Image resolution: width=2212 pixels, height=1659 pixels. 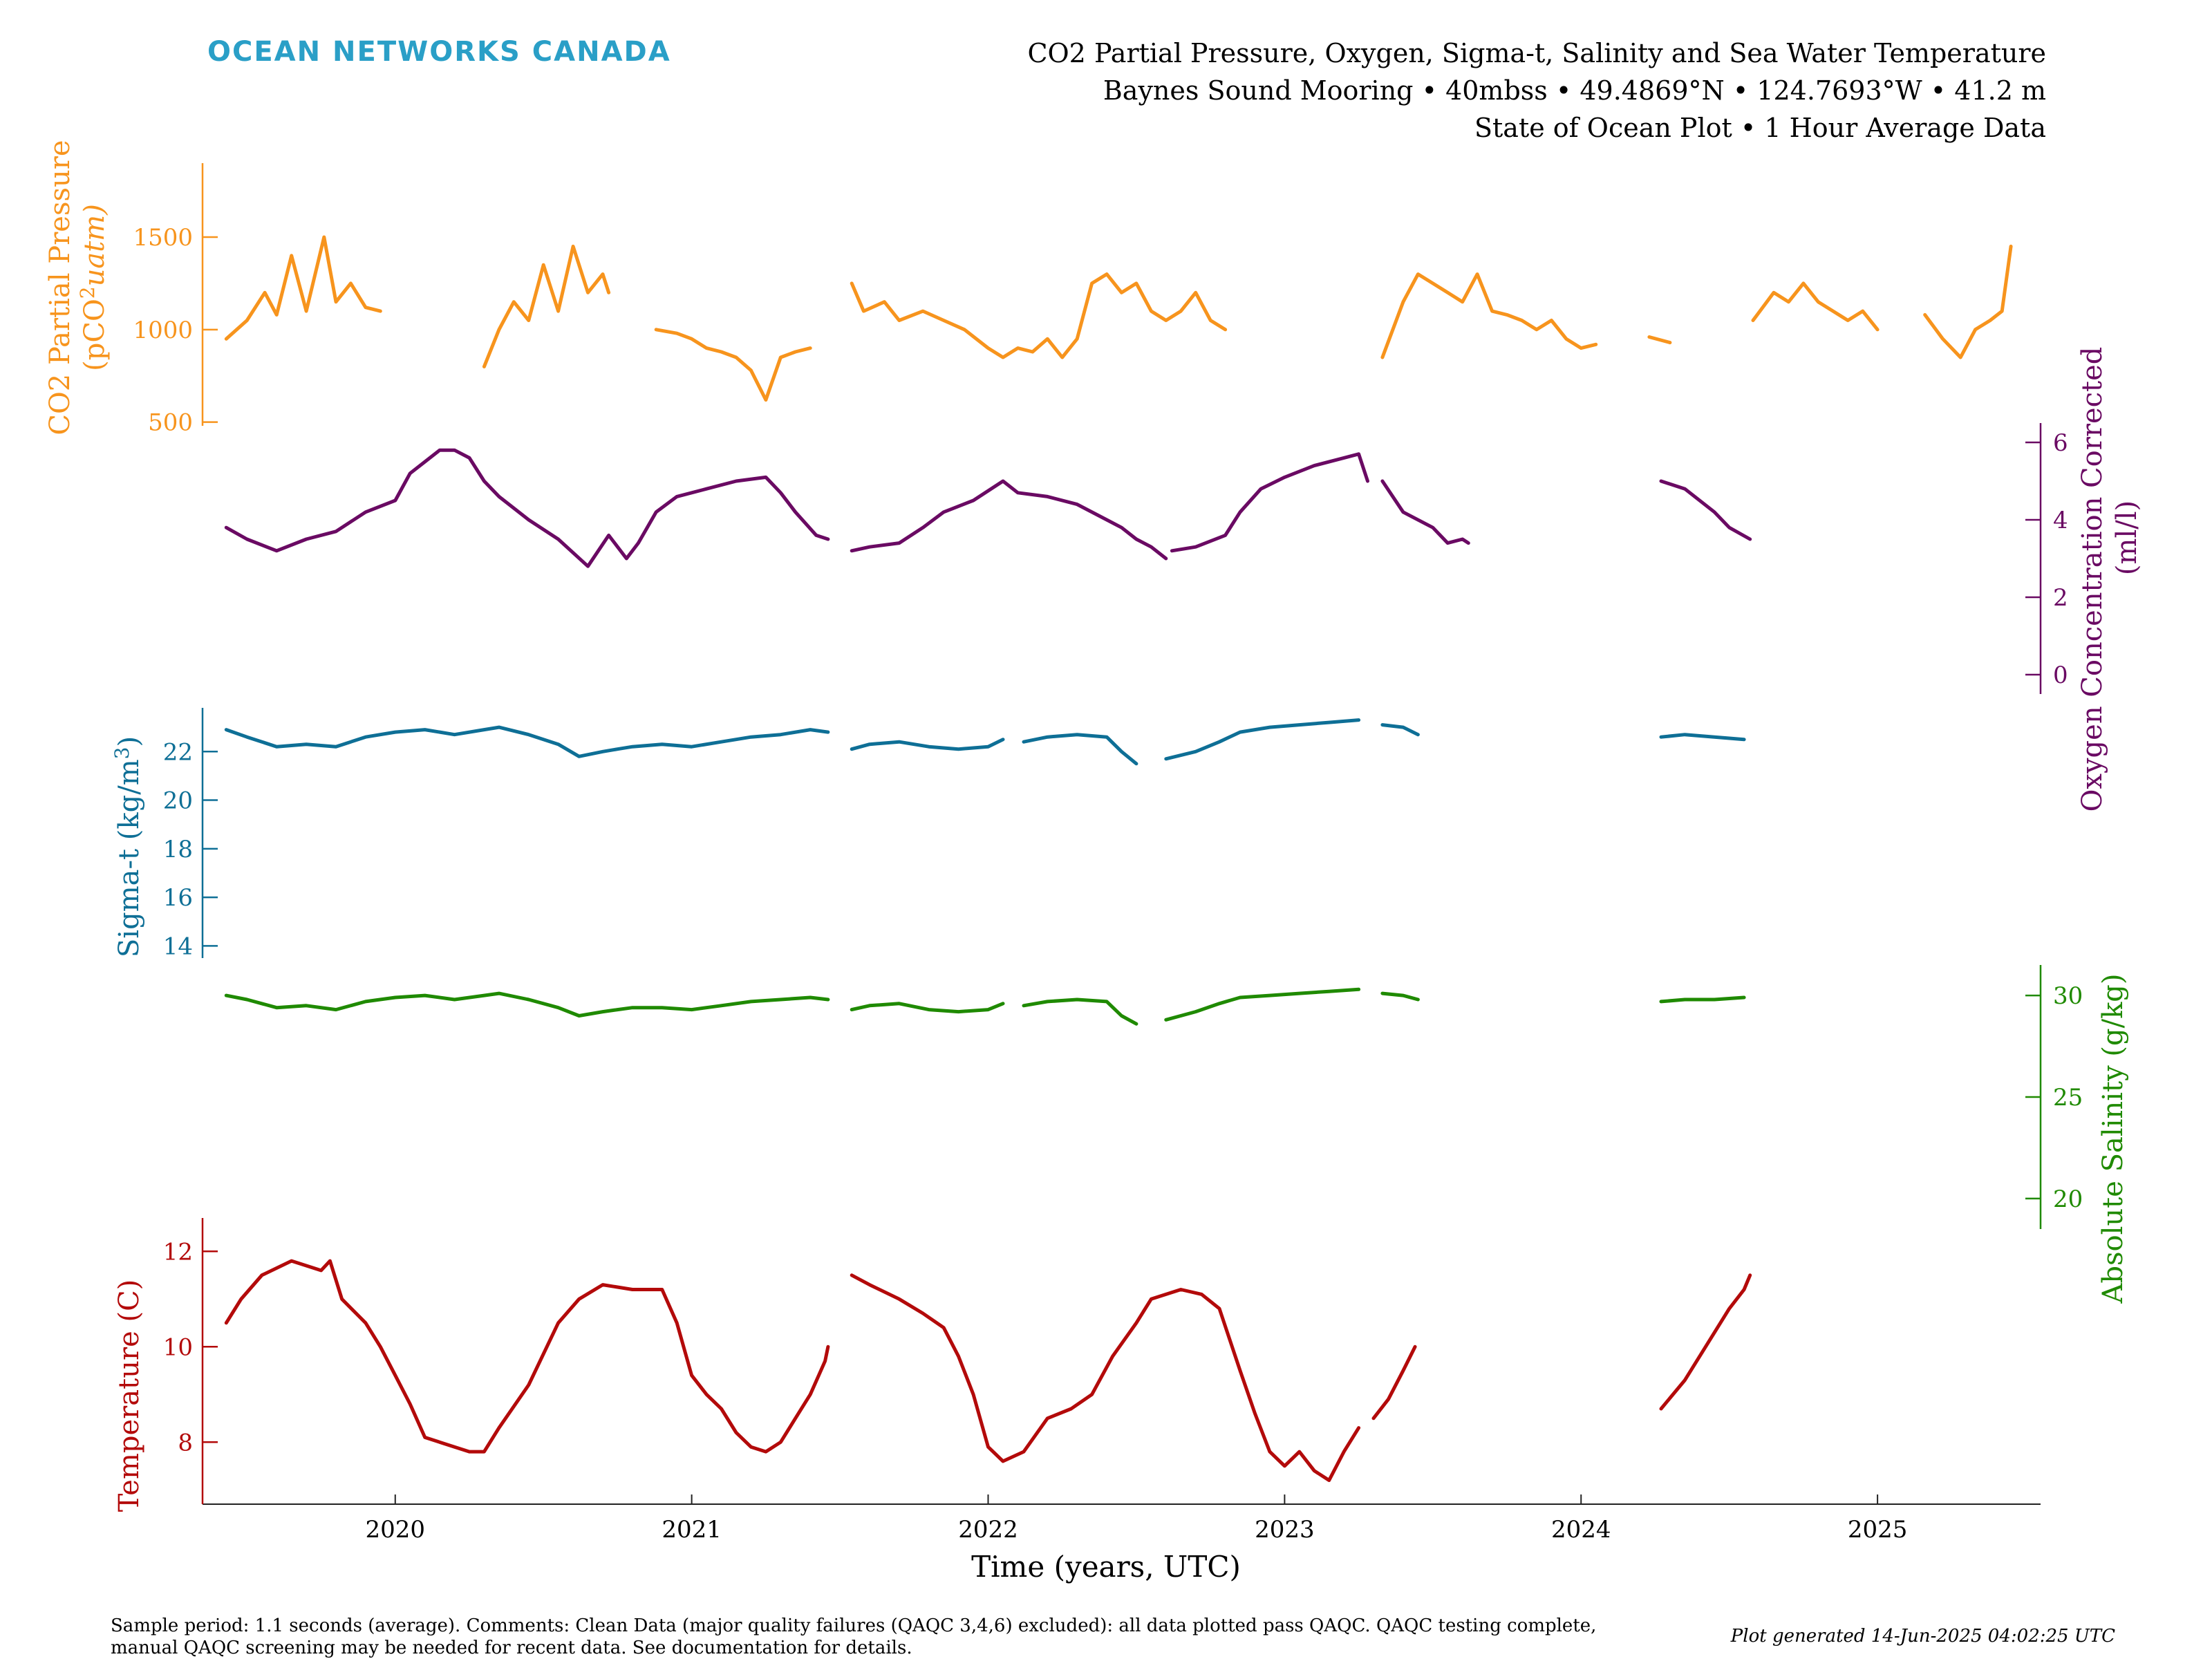 What do you see at coordinates (178, 946) in the screenshot?
I see `sigma-tick-label: 14` at bounding box center [178, 946].